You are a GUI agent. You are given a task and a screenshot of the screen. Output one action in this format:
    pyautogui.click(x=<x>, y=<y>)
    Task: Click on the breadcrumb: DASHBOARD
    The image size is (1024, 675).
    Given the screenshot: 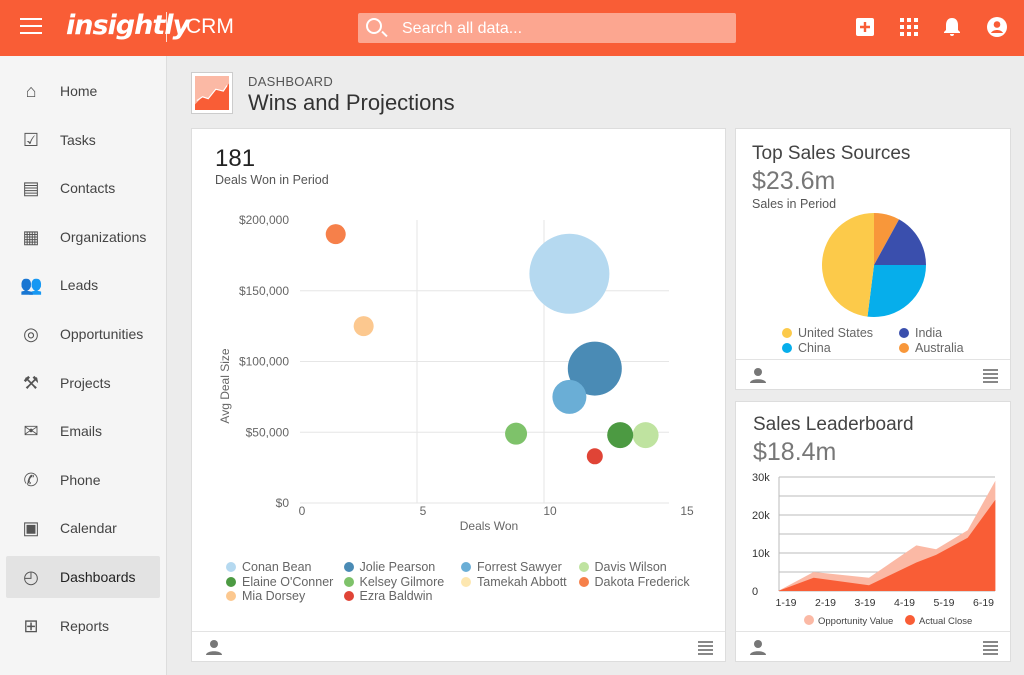 What is the action you would take?
    pyautogui.click(x=291, y=81)
    